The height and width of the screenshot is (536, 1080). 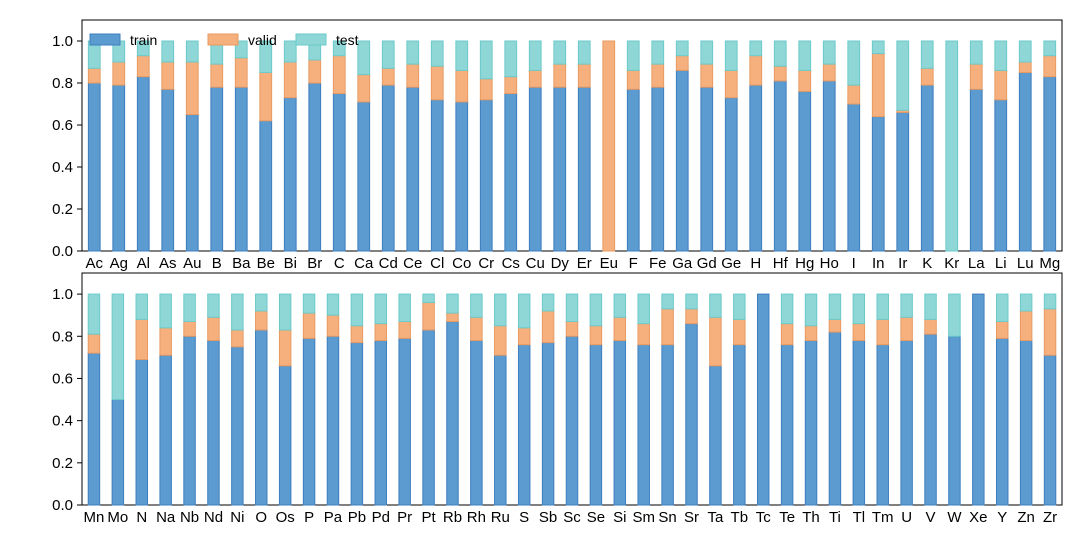 I want to click on x-tick-label-Nb: Nb, so click(x=189, y=517).